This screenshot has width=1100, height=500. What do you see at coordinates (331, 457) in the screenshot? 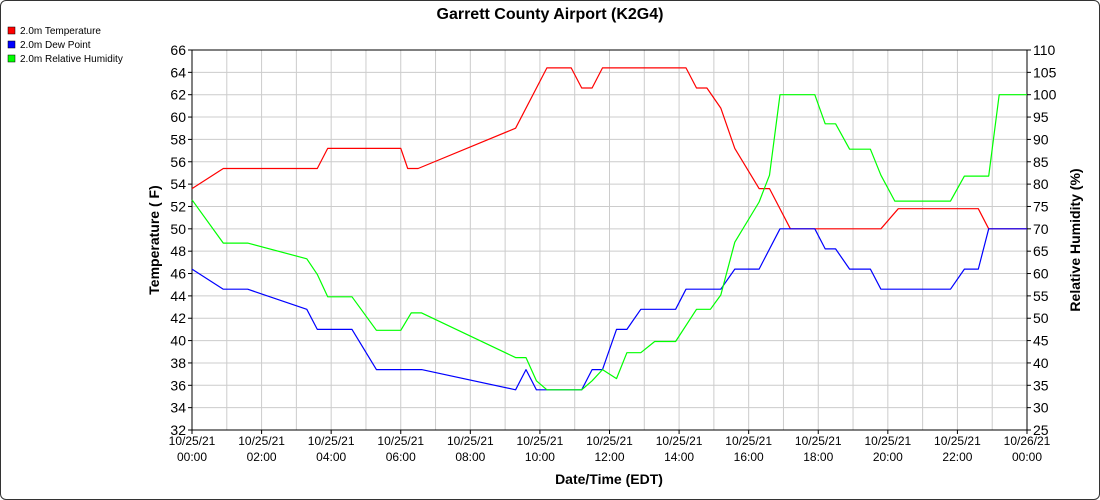
I see `x-tick-label-time: 04:00` at bounding box center [331, 457].